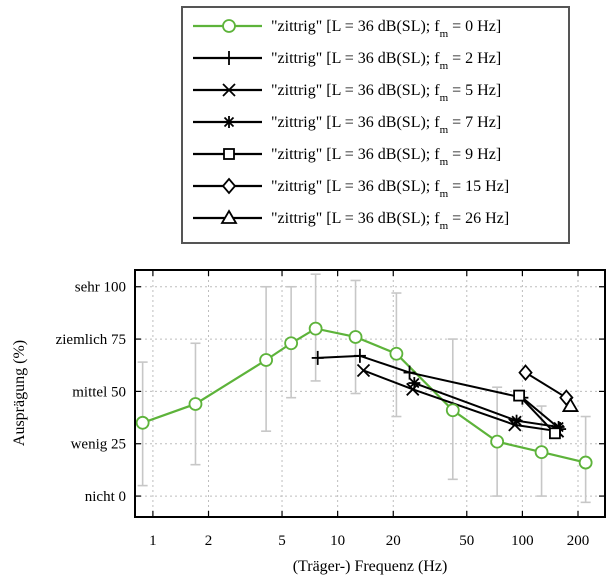  I want to click on data-point-s5, so click(525, 372).